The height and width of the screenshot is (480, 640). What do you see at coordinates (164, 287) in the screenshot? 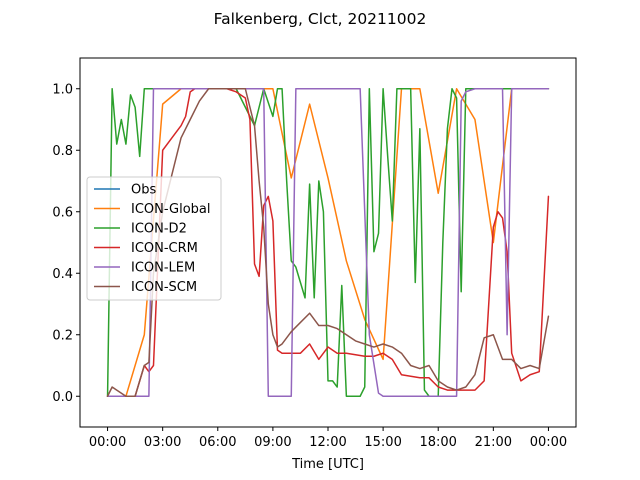
I see `legend-label: ICON-SCM` at bounding box center [164, 287].